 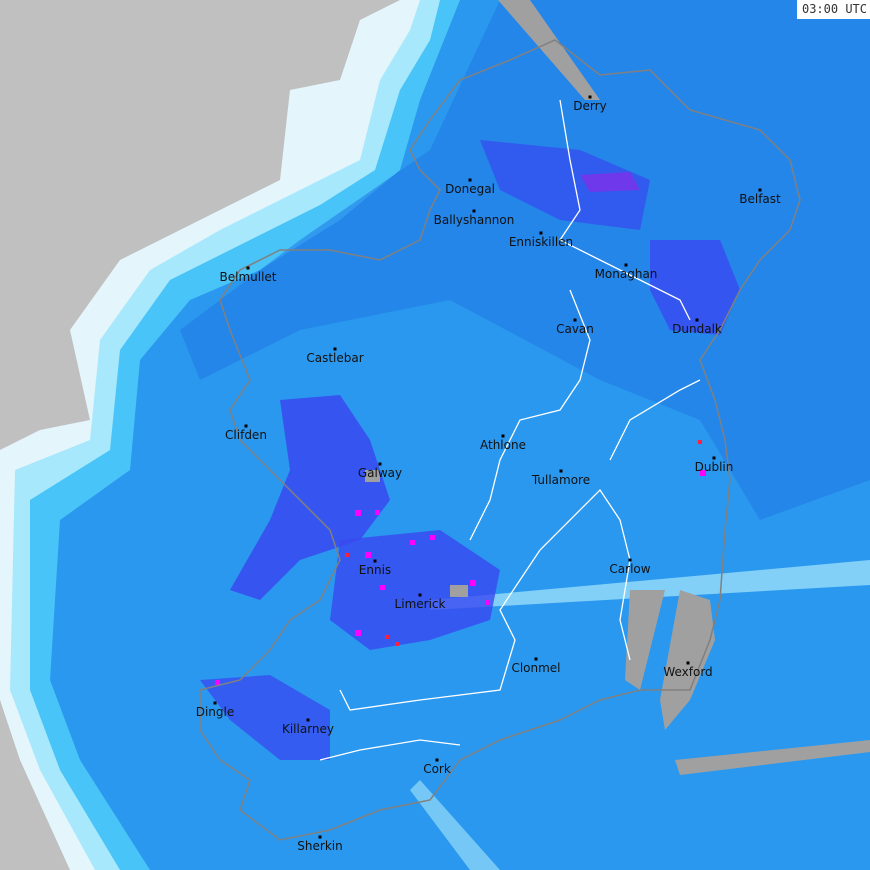 I want to click on city-wexford: Wexford, so click(x=688, y=670).